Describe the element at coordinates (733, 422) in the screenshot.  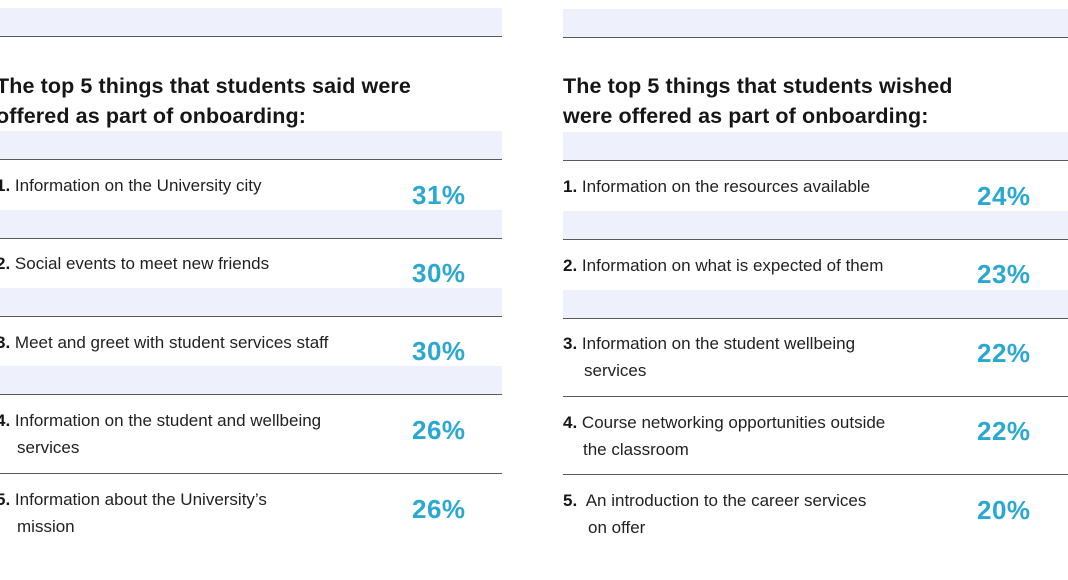
I see `item-label: Course networking opportunities outside` at that location.